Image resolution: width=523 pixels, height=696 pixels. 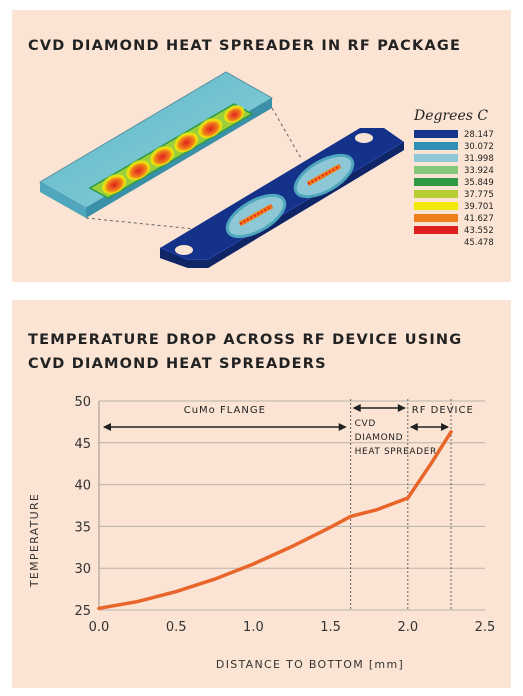 I want to click on legend-label: 37.775, so click(x=479, y=195).